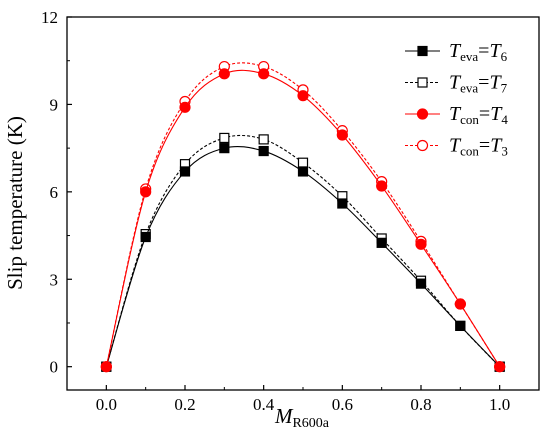  I want to click on x-axis-label-sub: R600a, so click(310, 423).